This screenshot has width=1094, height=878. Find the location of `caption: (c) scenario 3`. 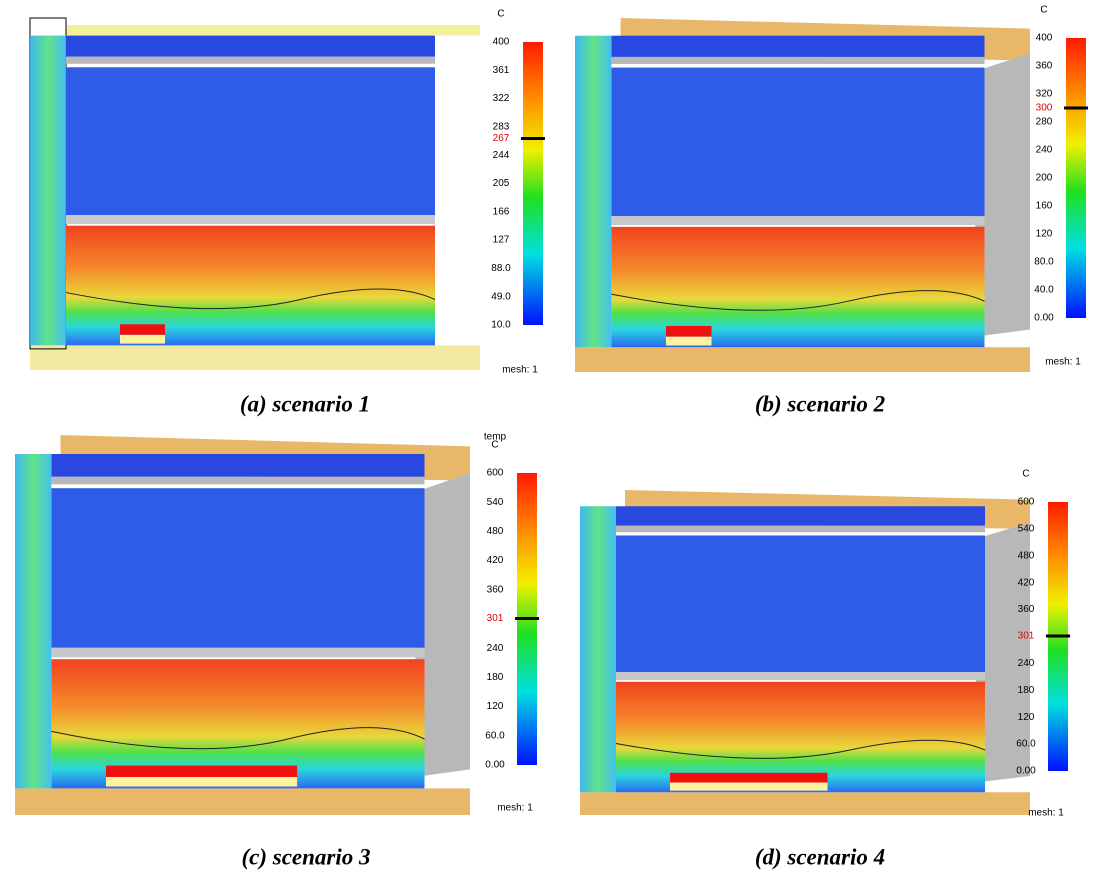

caption: (c) scenario 3 is located at coordinates (305, 856).